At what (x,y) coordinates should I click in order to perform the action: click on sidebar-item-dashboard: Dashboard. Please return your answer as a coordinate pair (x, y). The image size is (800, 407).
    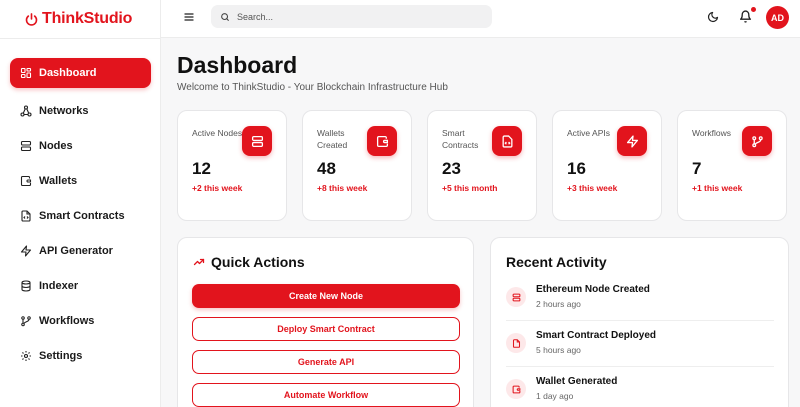
    Looking at the image, I should click on (80, 73).